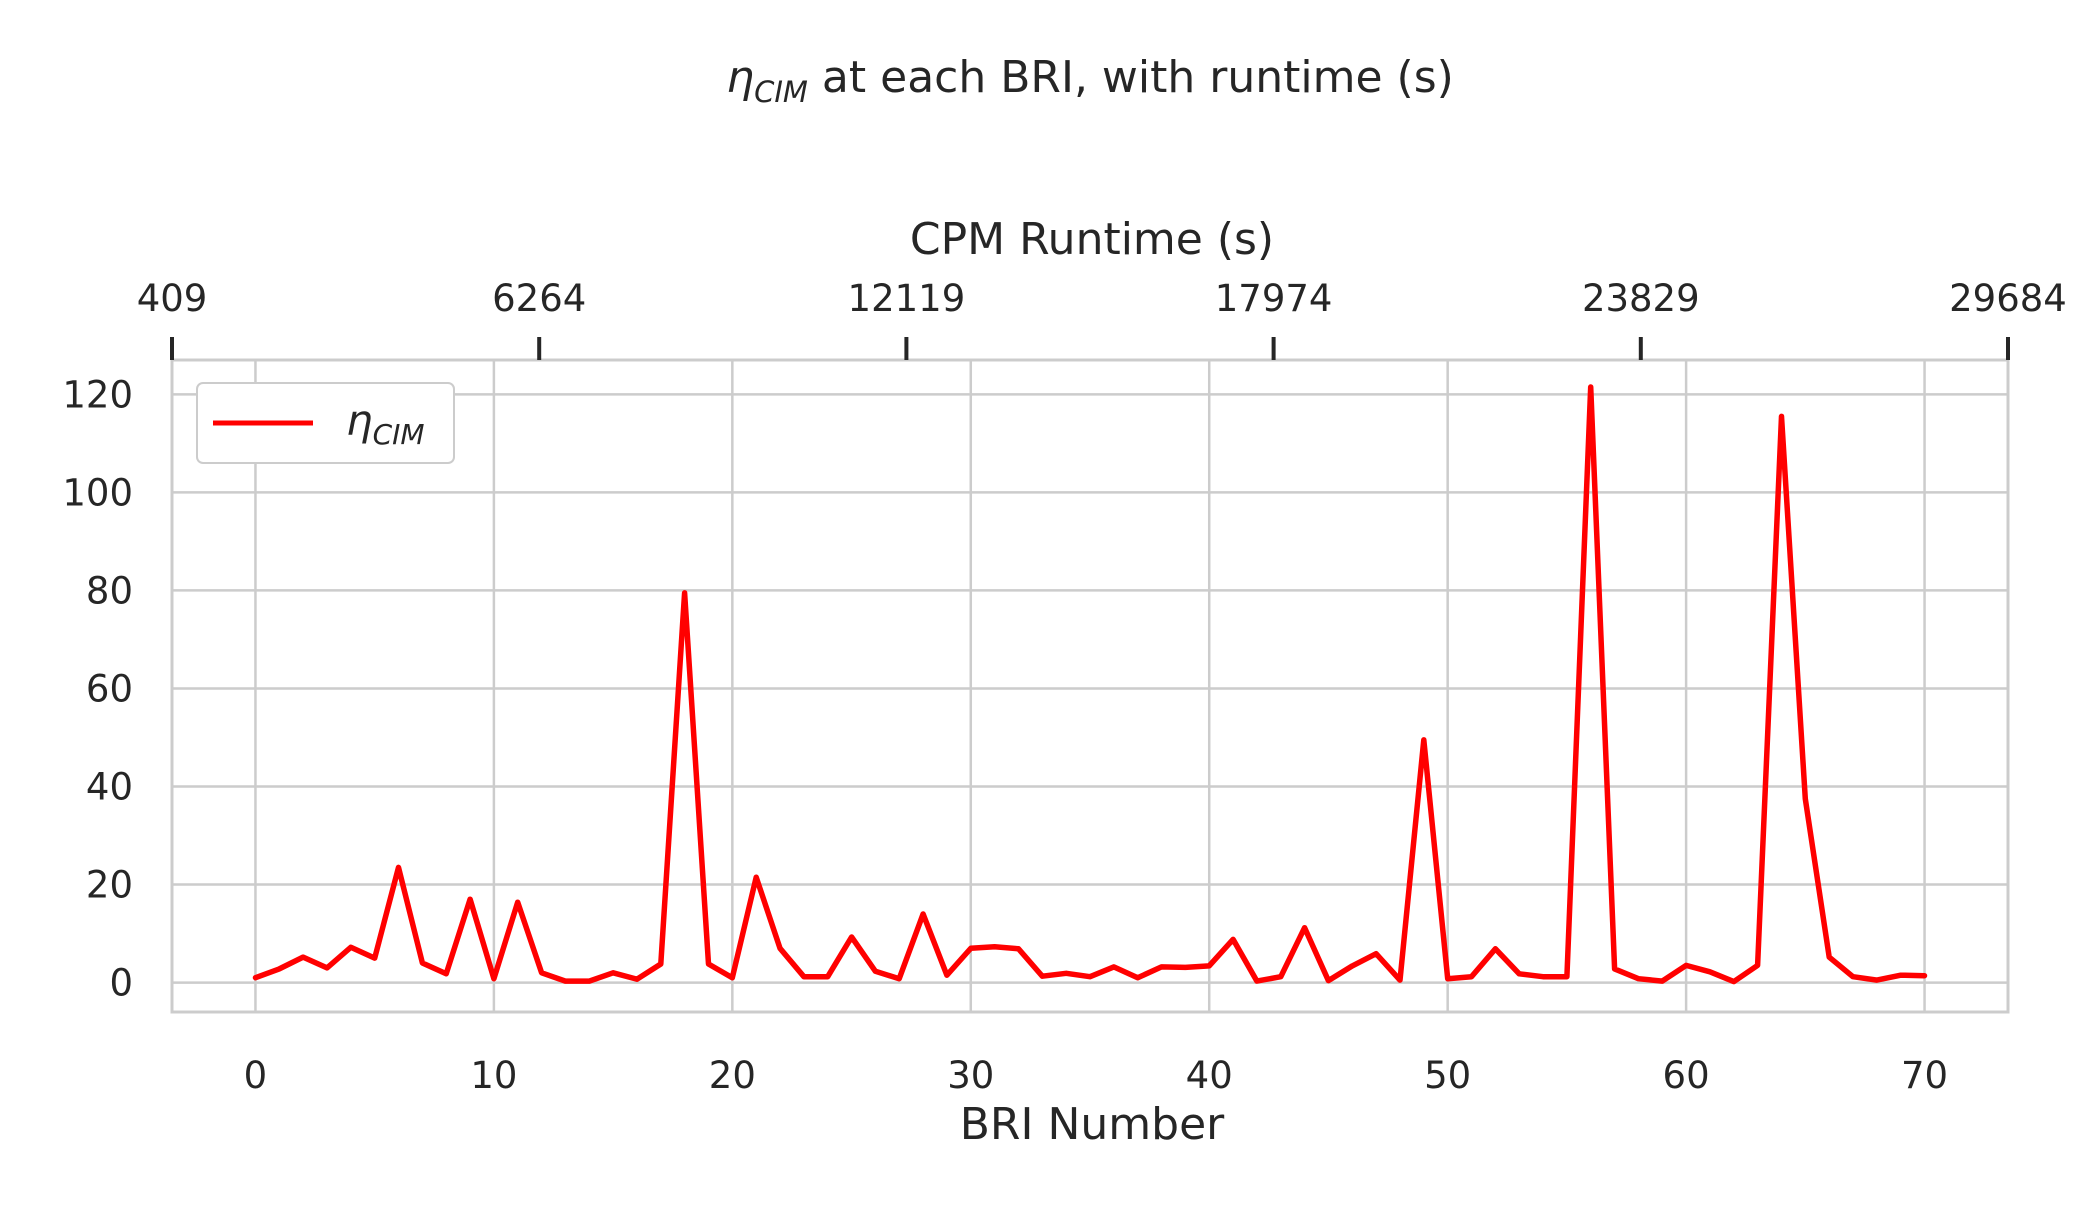  What do you see at coordinates (359, 420) in the screenshot?
I see `legend-symbol: η` at bounding box center [359, 420].